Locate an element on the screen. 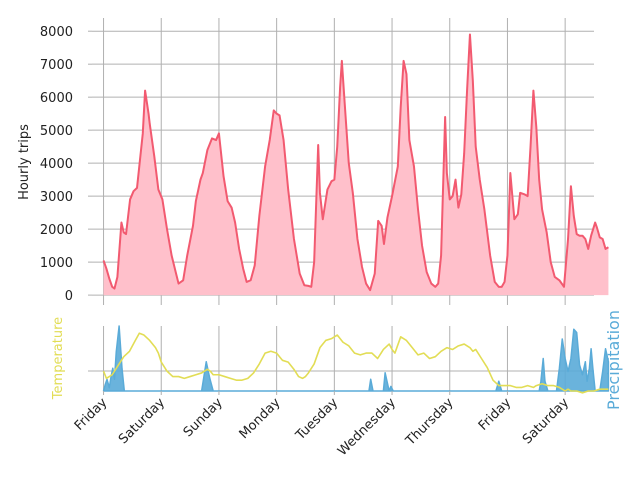 The height and width of the screenshot is (480, 640). precipitation-axis-title: Precipitation is located at coordinates (613, 360).